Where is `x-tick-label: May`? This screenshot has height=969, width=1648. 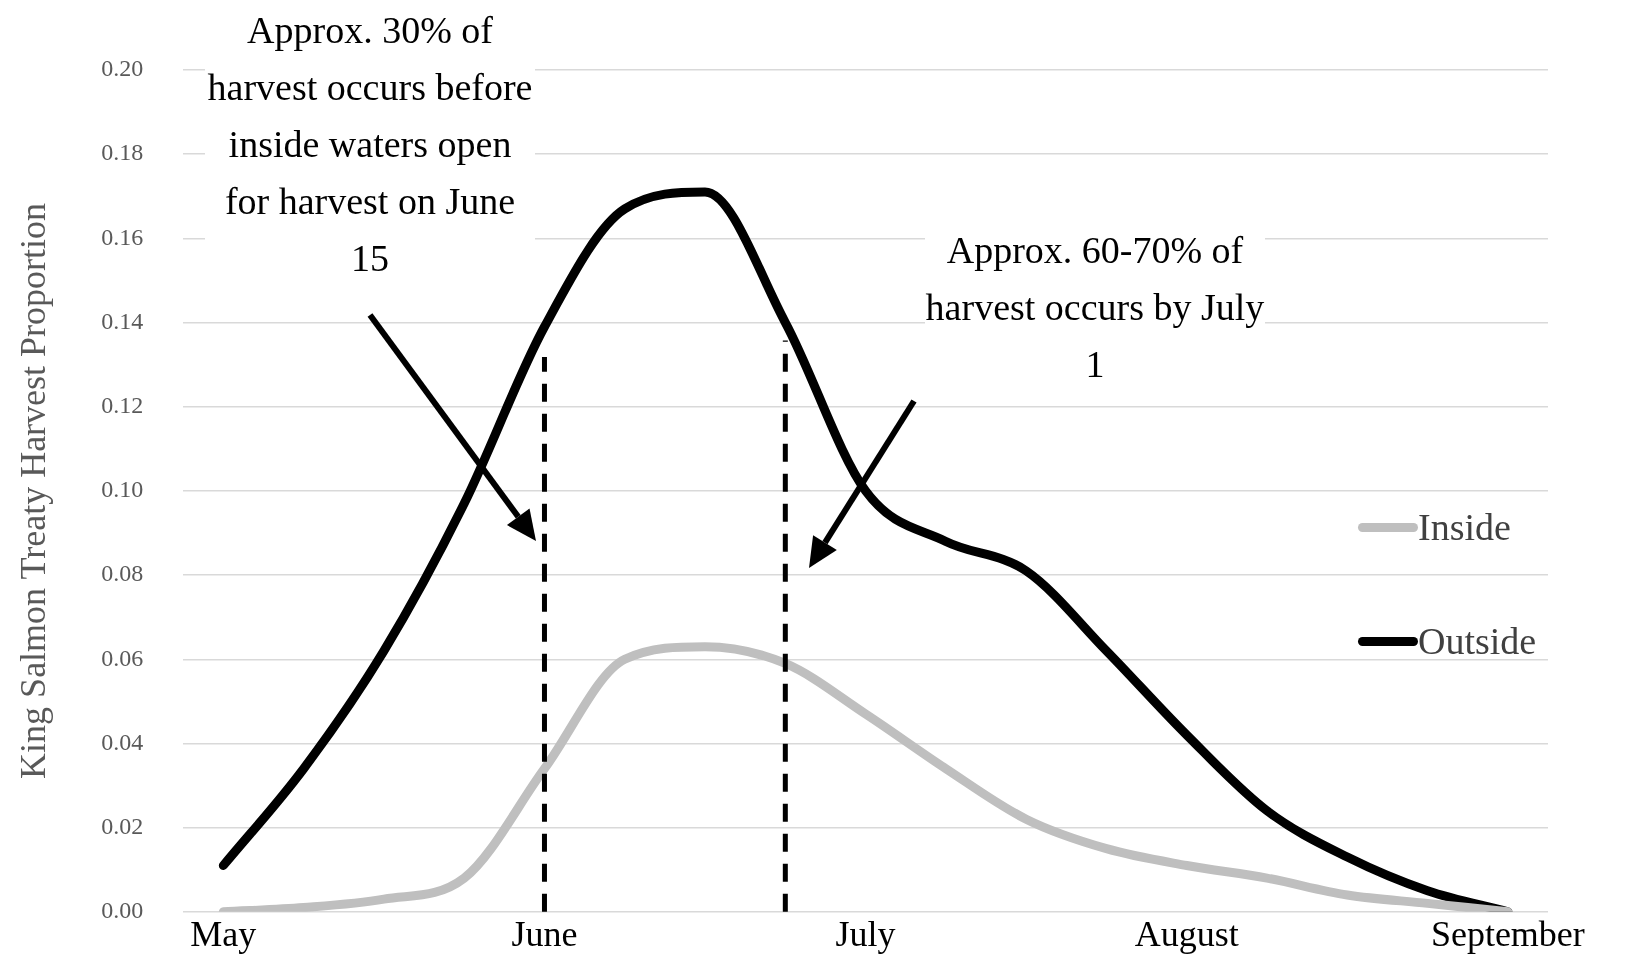 x-tick-label: May is located at coordinates (223, 933).